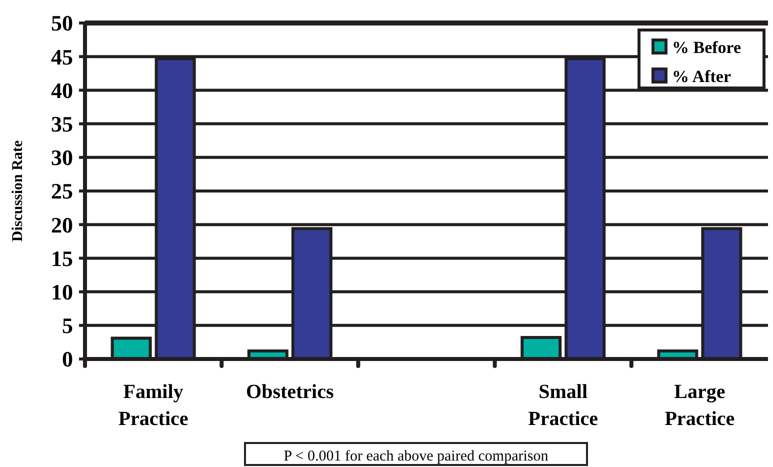 Image resolution: width=773 pixels, height=467 pixels. Describe the element at coordinates (62, 124) in the screenshot. I see `y-tick-label: 35` at that location.